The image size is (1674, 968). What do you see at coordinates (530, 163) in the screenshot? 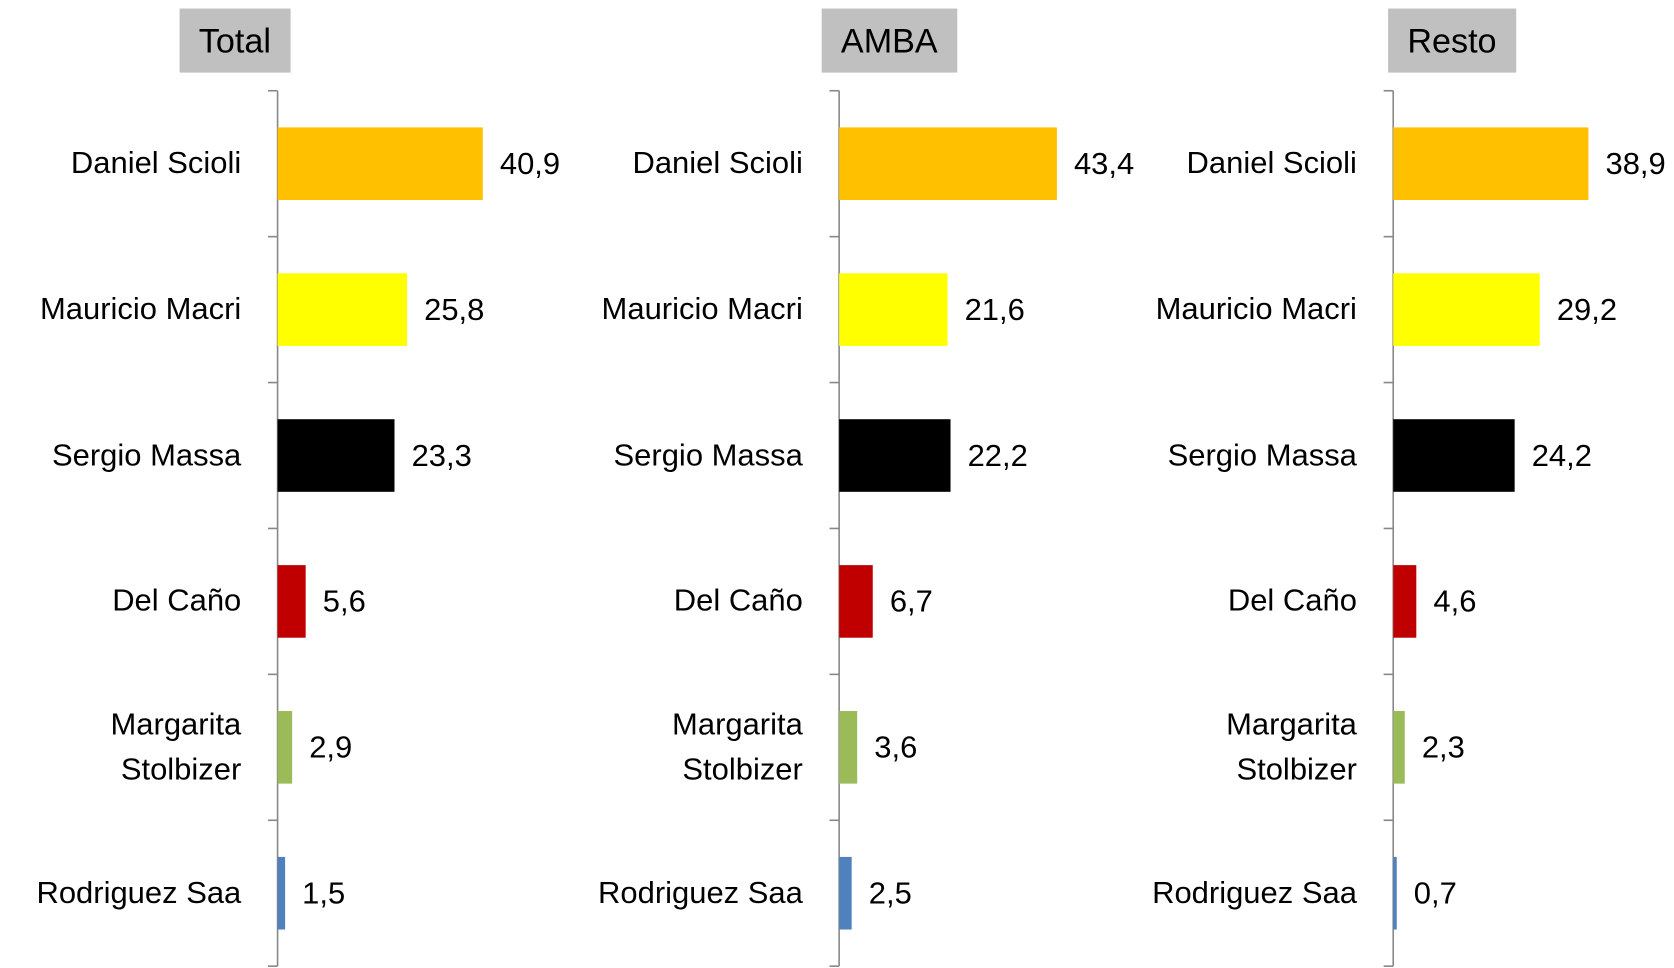
I see `value-label: 40,9` at bounding box center [530, 163].